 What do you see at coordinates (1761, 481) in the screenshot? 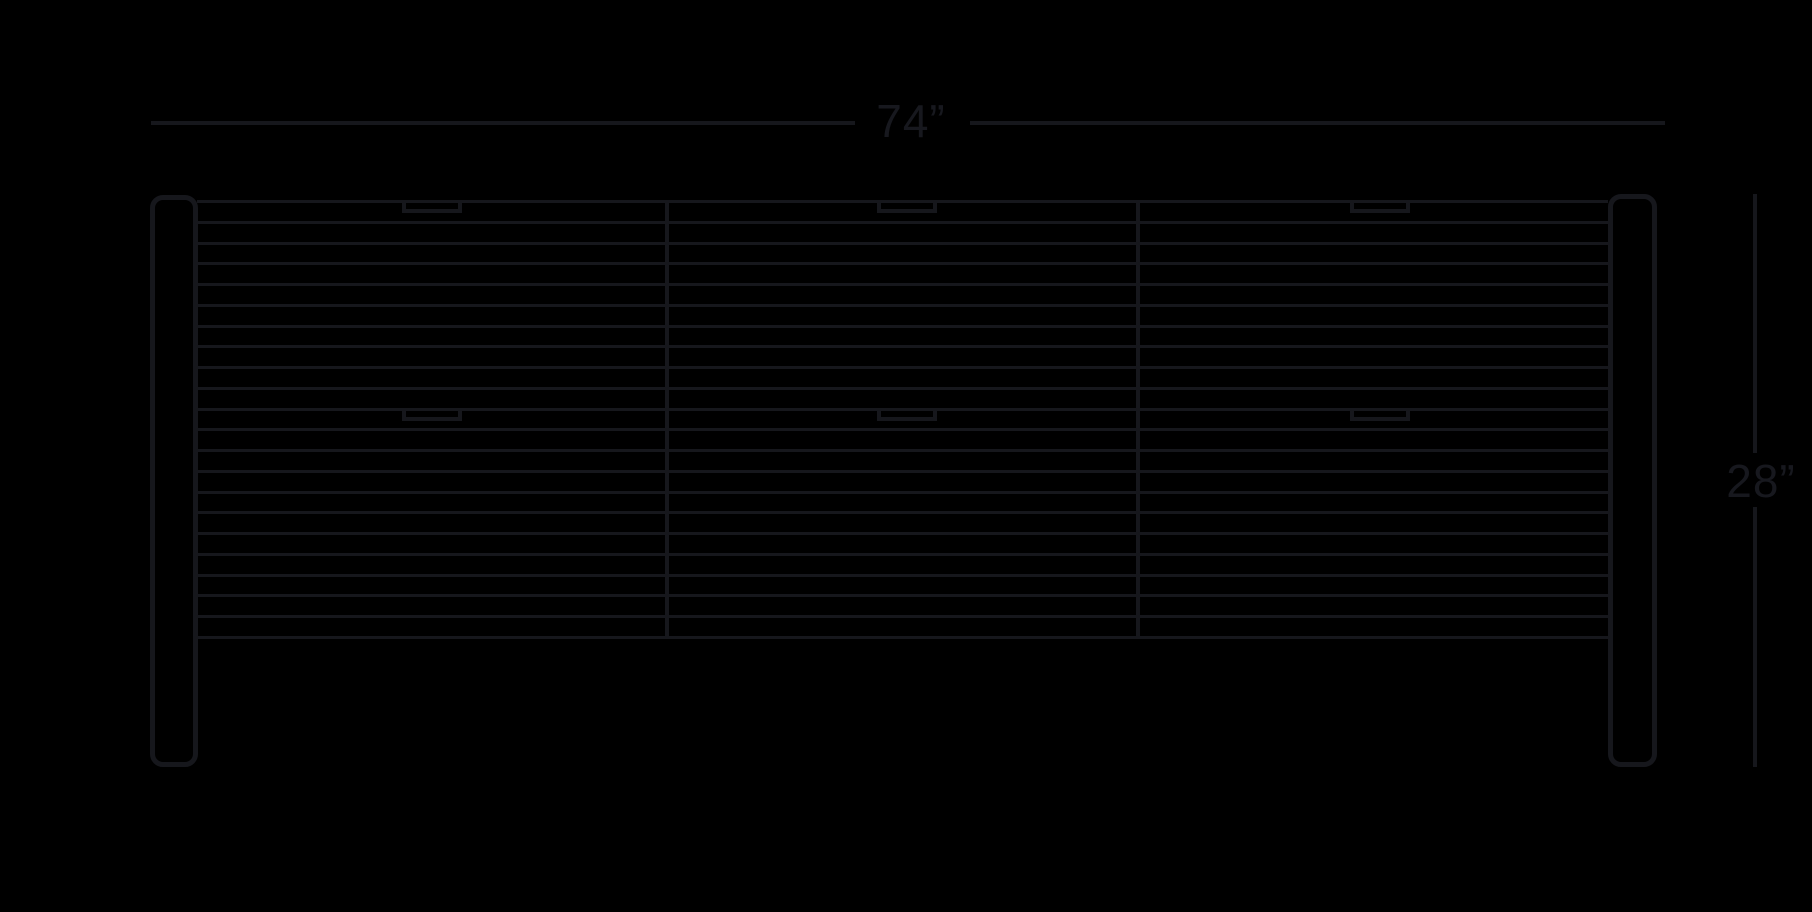
I see `height-dimension-label: 28”` at bounding box center [1761, 481].